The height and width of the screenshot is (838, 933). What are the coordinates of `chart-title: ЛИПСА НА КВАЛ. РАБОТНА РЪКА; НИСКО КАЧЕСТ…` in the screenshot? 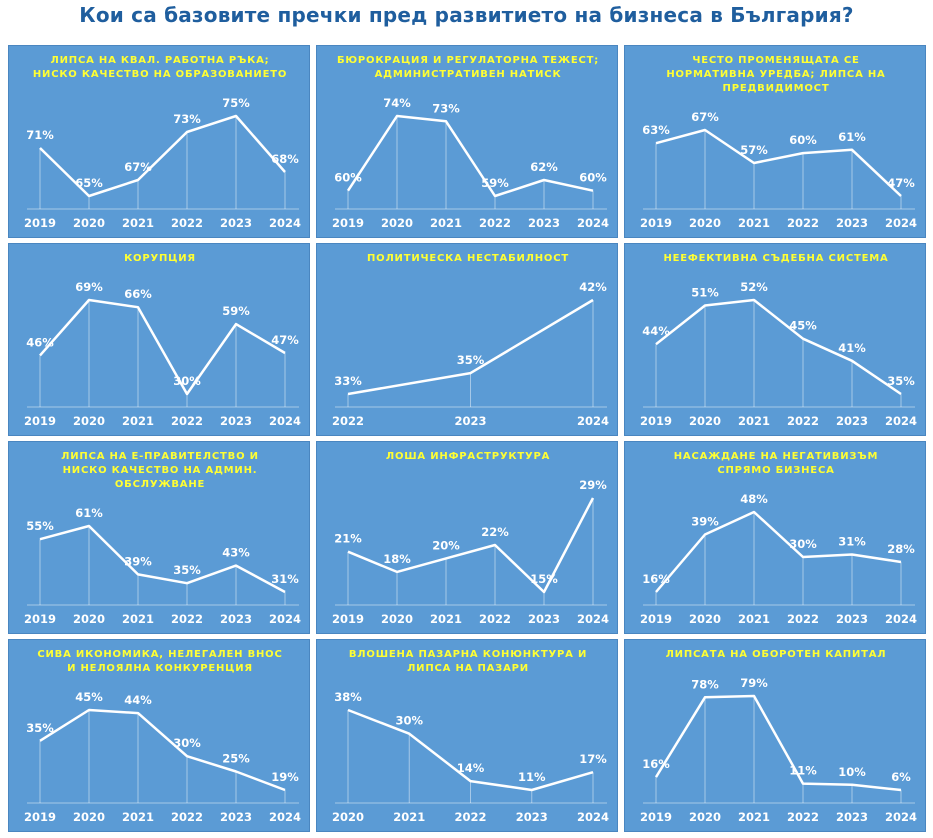 It's located at (160, 67).